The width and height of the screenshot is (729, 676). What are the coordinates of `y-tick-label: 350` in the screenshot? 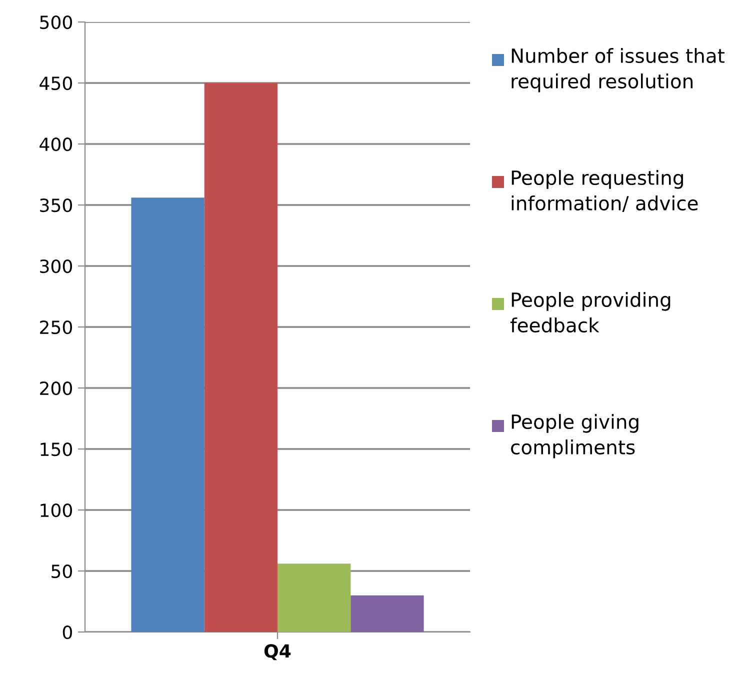 It's located at (56, 205).